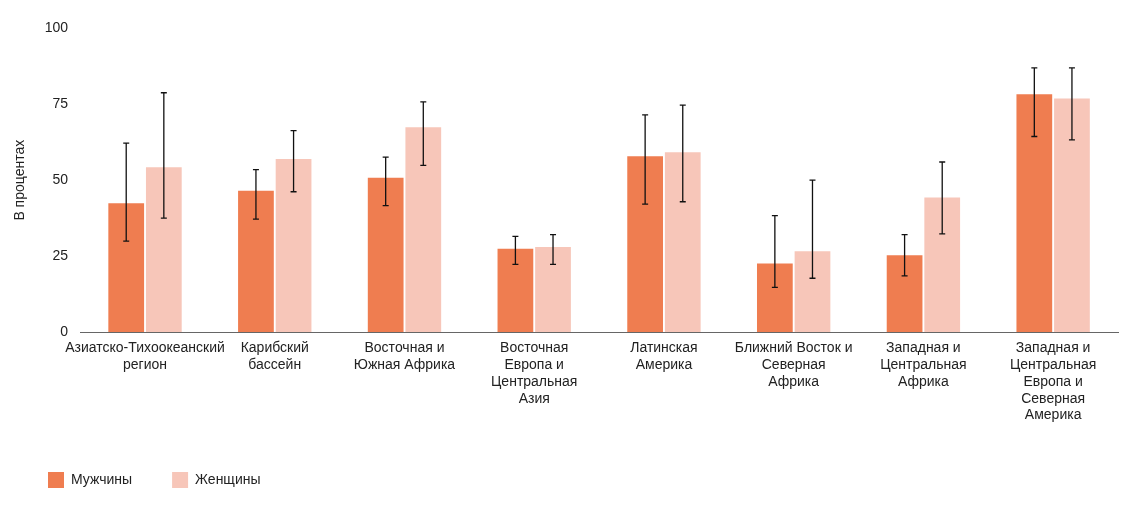  What do you see at coordinates (1053, 381) in the screenshot?
I see `x-tick-label: Западная и Центральная Европа и Северная Америка` at bounding box center [1053, 381].